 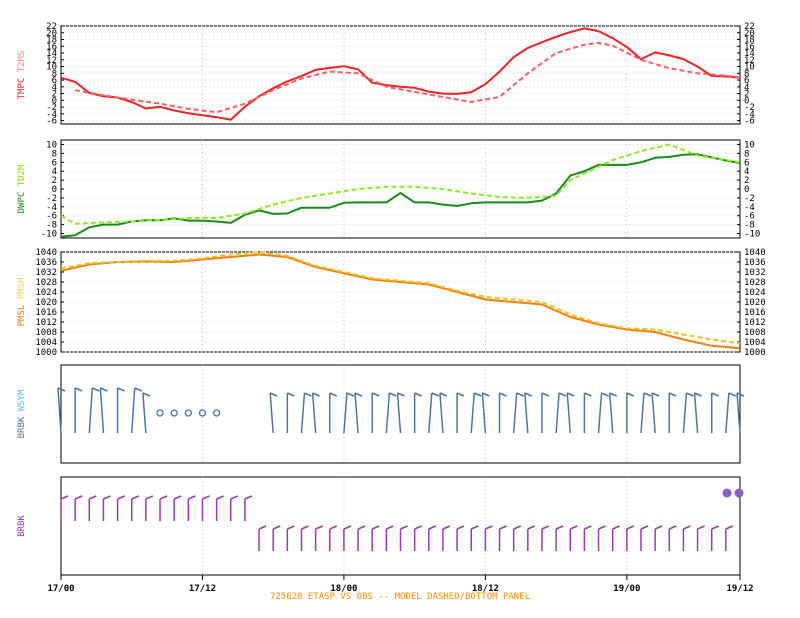 I want to click on y-tick-label-left: 20, so click(x=51, y=34).